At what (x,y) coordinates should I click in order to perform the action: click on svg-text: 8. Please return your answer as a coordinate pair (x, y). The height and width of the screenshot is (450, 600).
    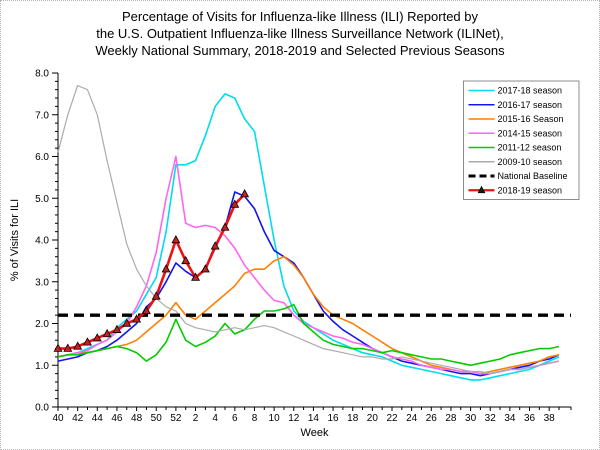
    Looking at the image, I should click on (255, 418).